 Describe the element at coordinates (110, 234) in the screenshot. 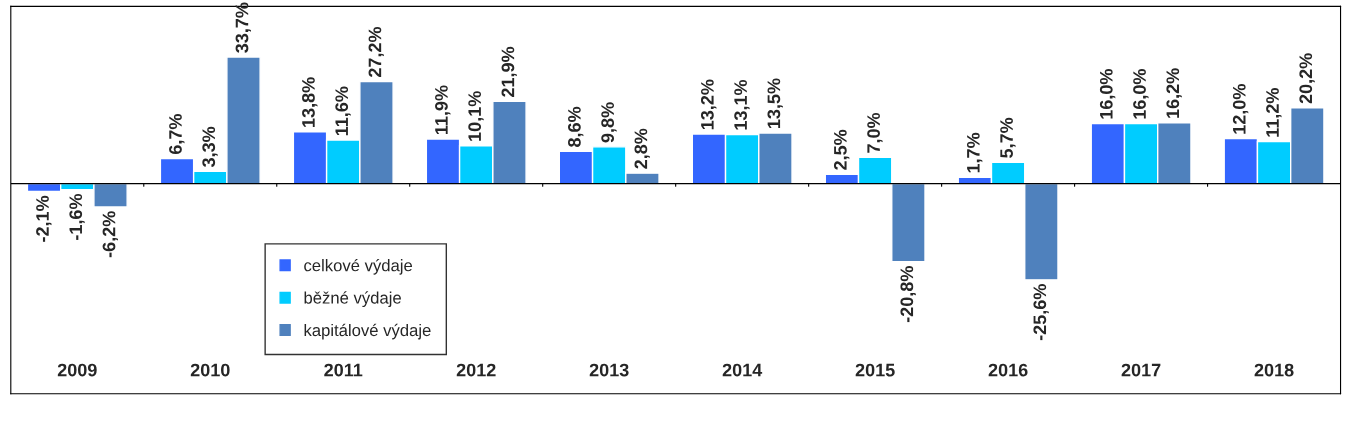

I see `data-label: -6,2%` at that location.